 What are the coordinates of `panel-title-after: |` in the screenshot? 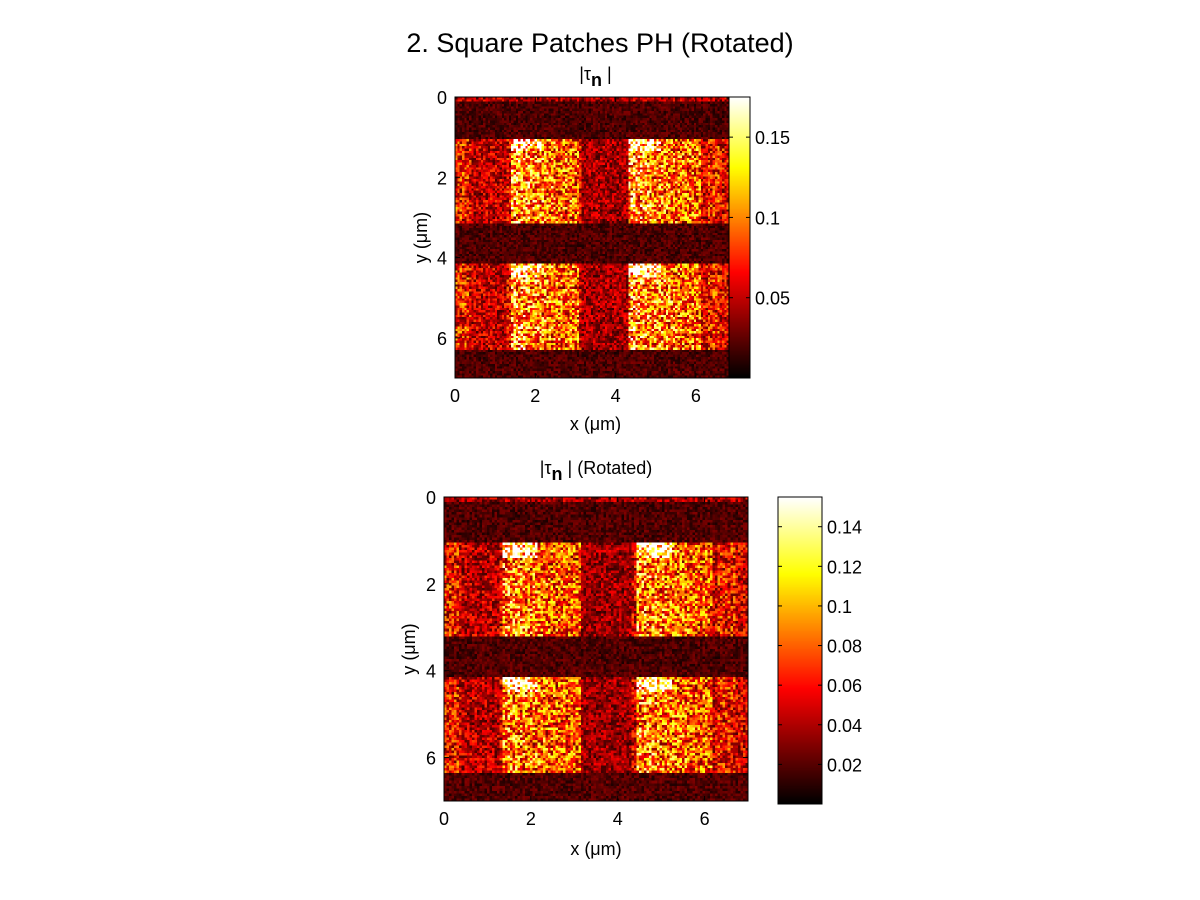 It's located at (607, 74).